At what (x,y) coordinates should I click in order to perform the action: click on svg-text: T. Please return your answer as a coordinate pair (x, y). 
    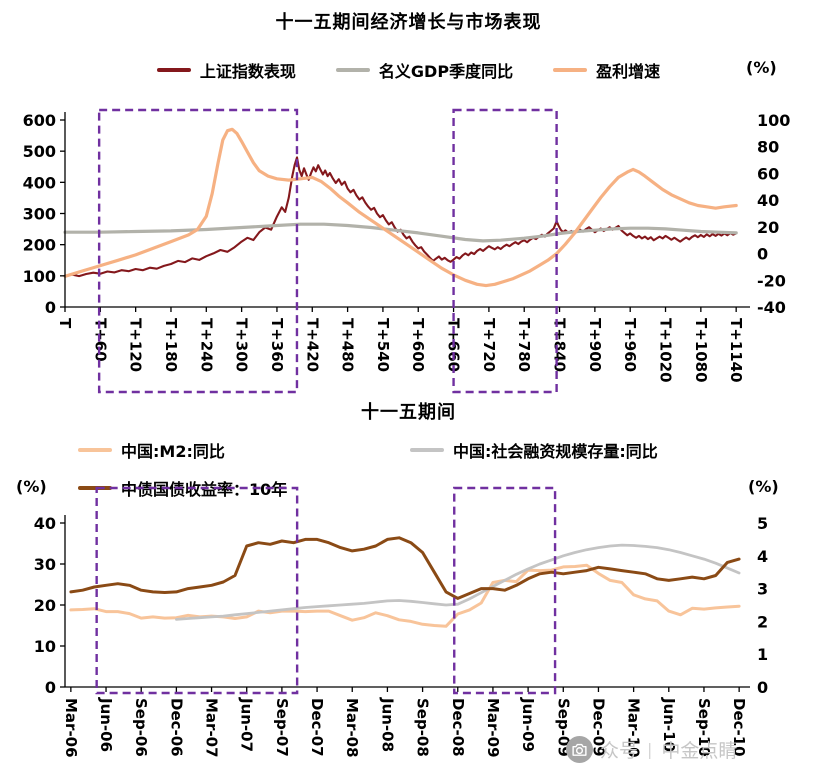
    Looking at the image, I should click on (65, 323).